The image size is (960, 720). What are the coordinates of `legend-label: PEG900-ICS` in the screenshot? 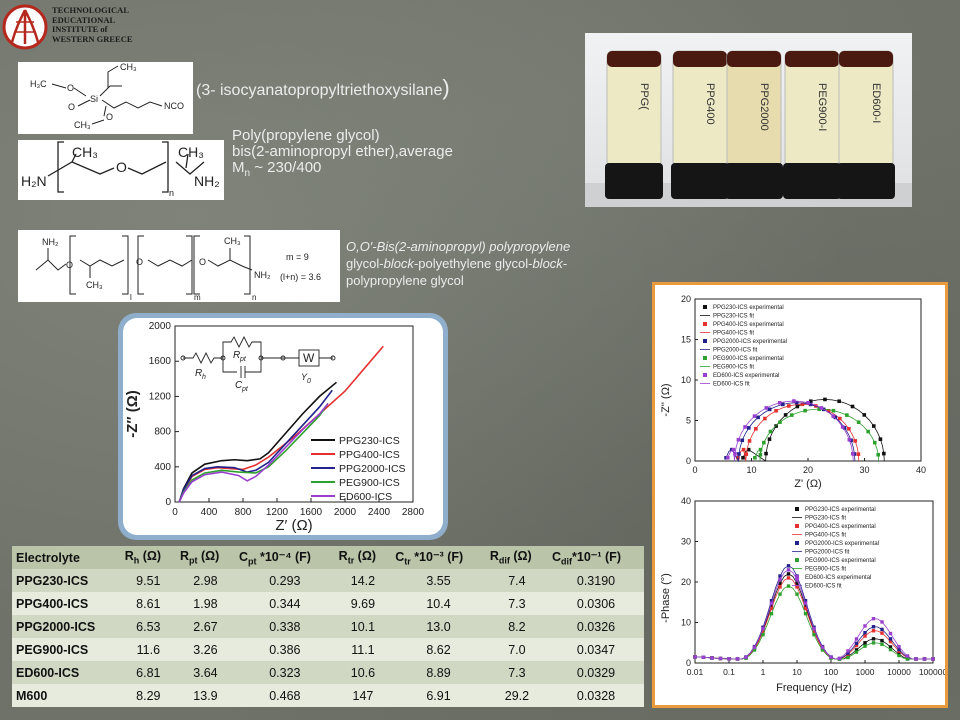 It's located at (369, 483).